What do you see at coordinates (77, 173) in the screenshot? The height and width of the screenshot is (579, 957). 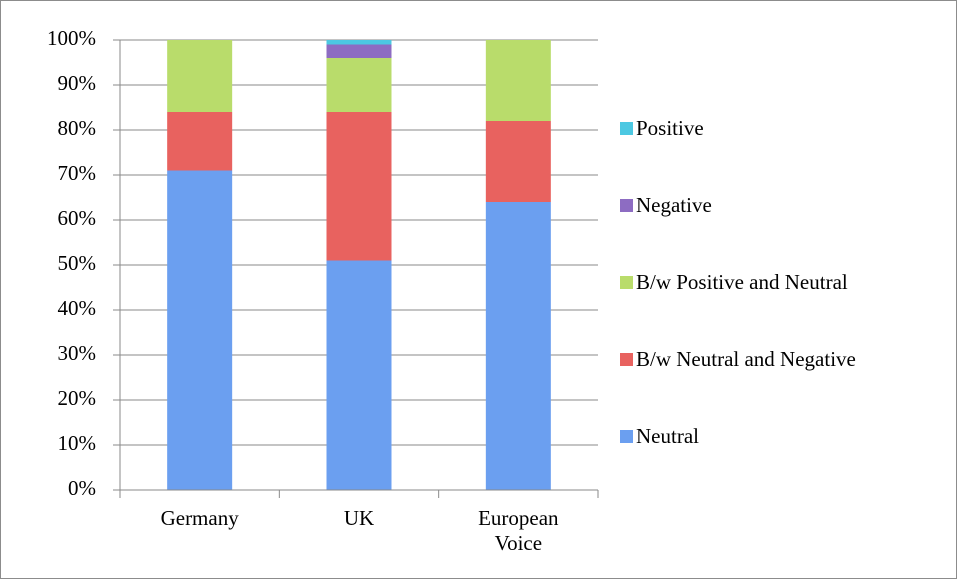 I see `y-tick-label: 70%` at bounding box center [77, 173].